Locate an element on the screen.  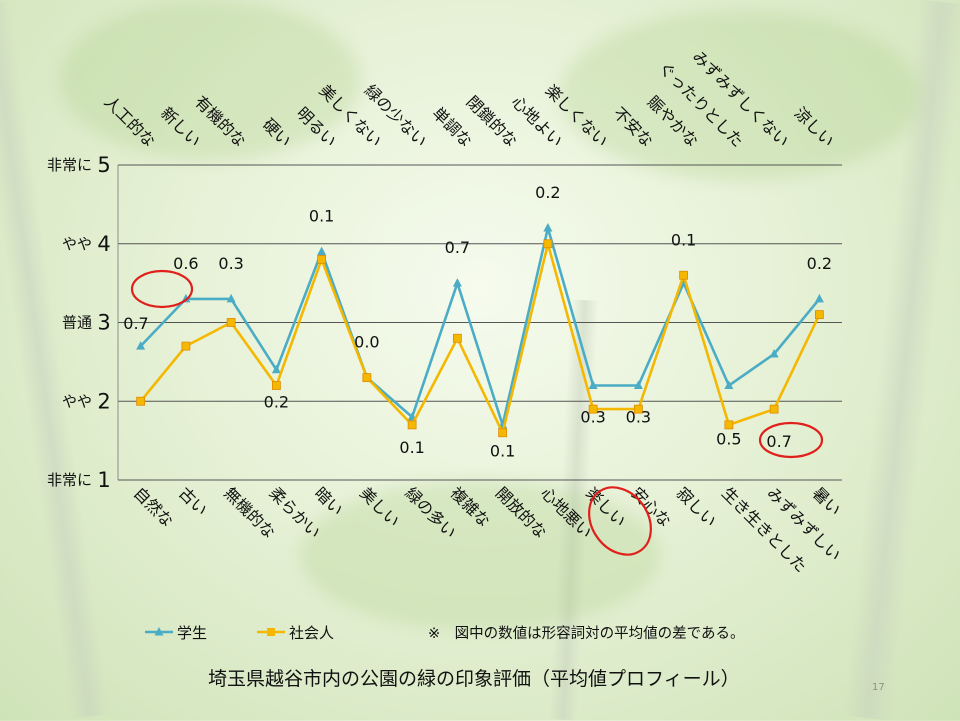
difference-label: 0.5 is located at coordinates (728, 439).